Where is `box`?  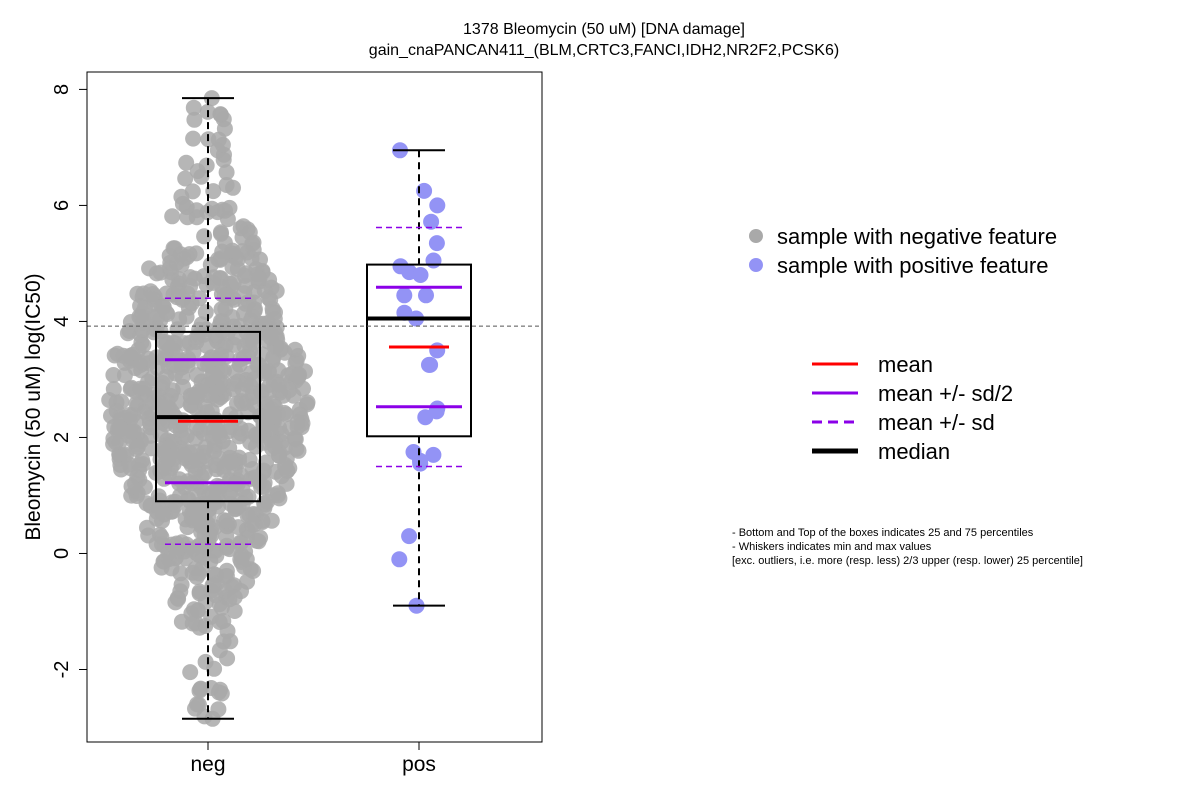
box is located at coordinates (419, 350).